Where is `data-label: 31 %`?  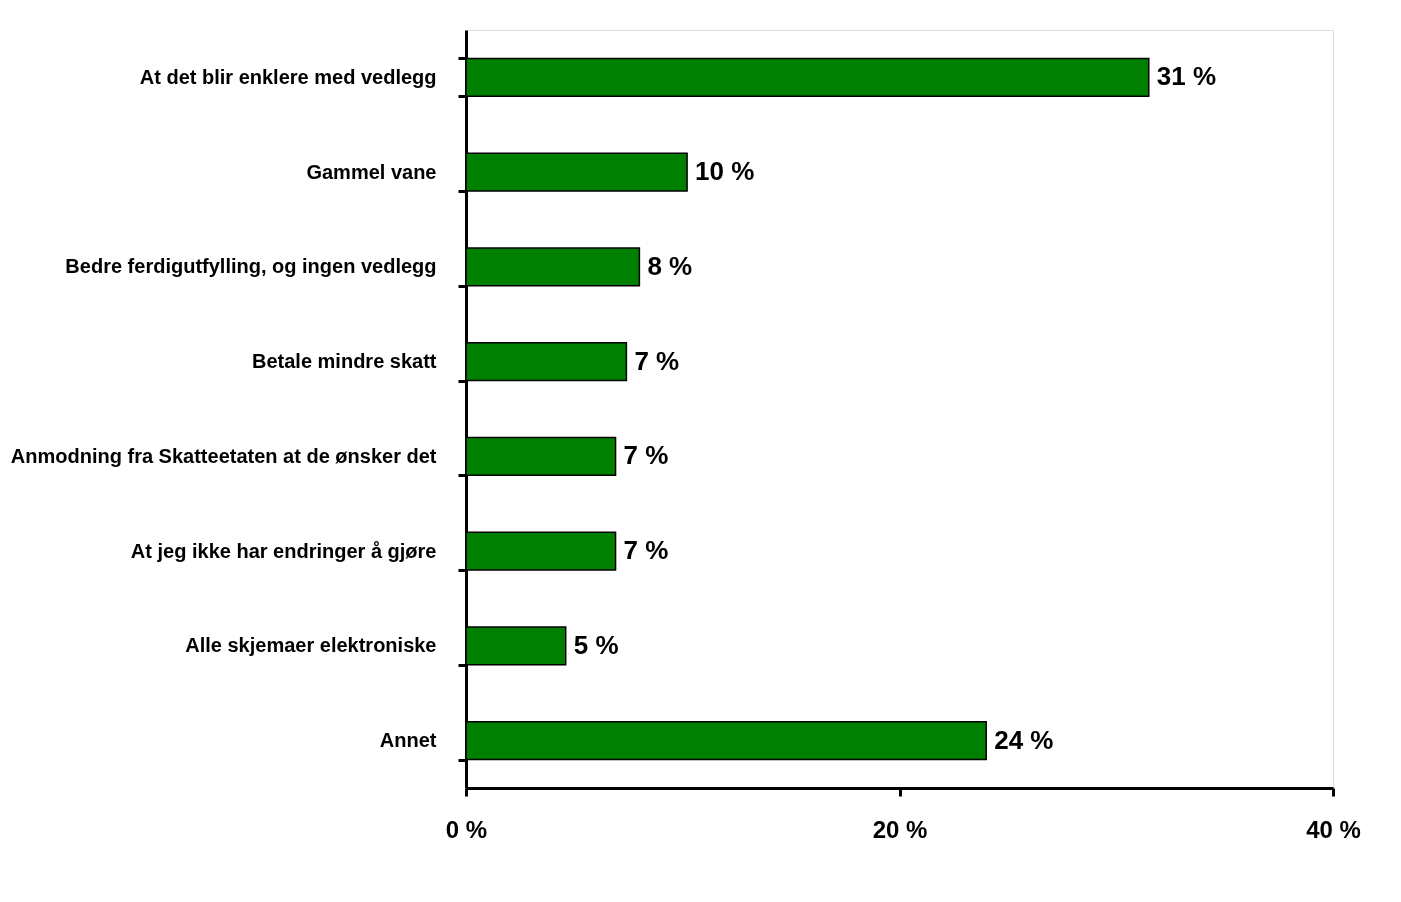 data-label: 31 % is located at coordinates (1186, 76).